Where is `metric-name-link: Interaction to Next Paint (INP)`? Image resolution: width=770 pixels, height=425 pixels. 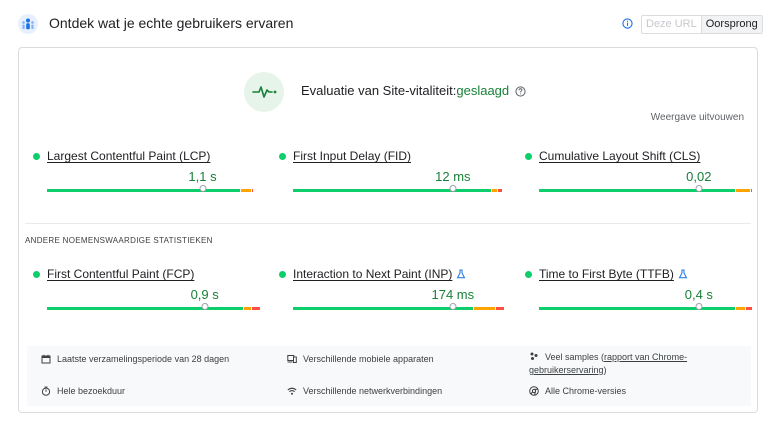 metric-name-link: Interaction to Next Paint (INP) is located at coordinates (379, 274).